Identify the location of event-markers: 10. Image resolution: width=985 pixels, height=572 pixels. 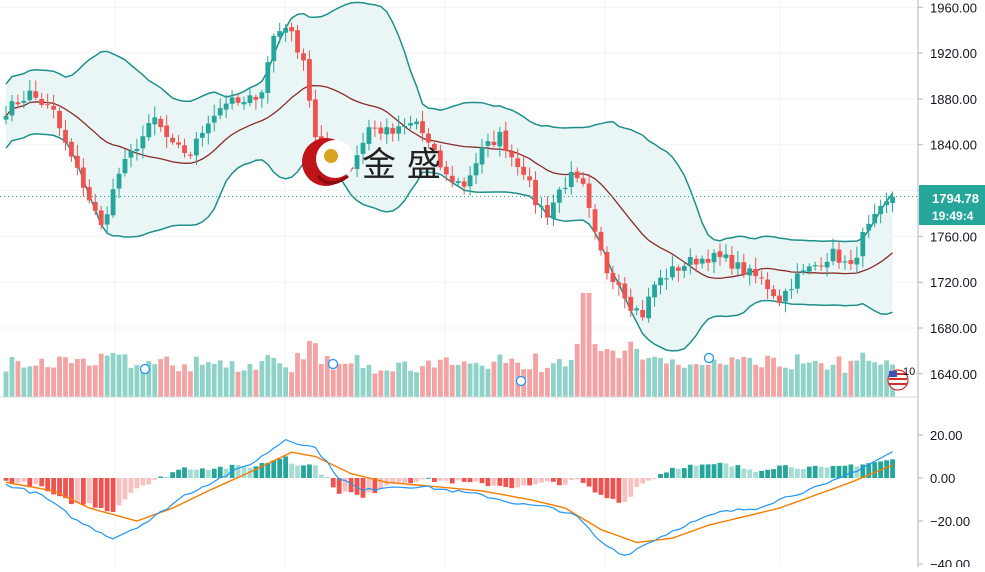
(527, 371).